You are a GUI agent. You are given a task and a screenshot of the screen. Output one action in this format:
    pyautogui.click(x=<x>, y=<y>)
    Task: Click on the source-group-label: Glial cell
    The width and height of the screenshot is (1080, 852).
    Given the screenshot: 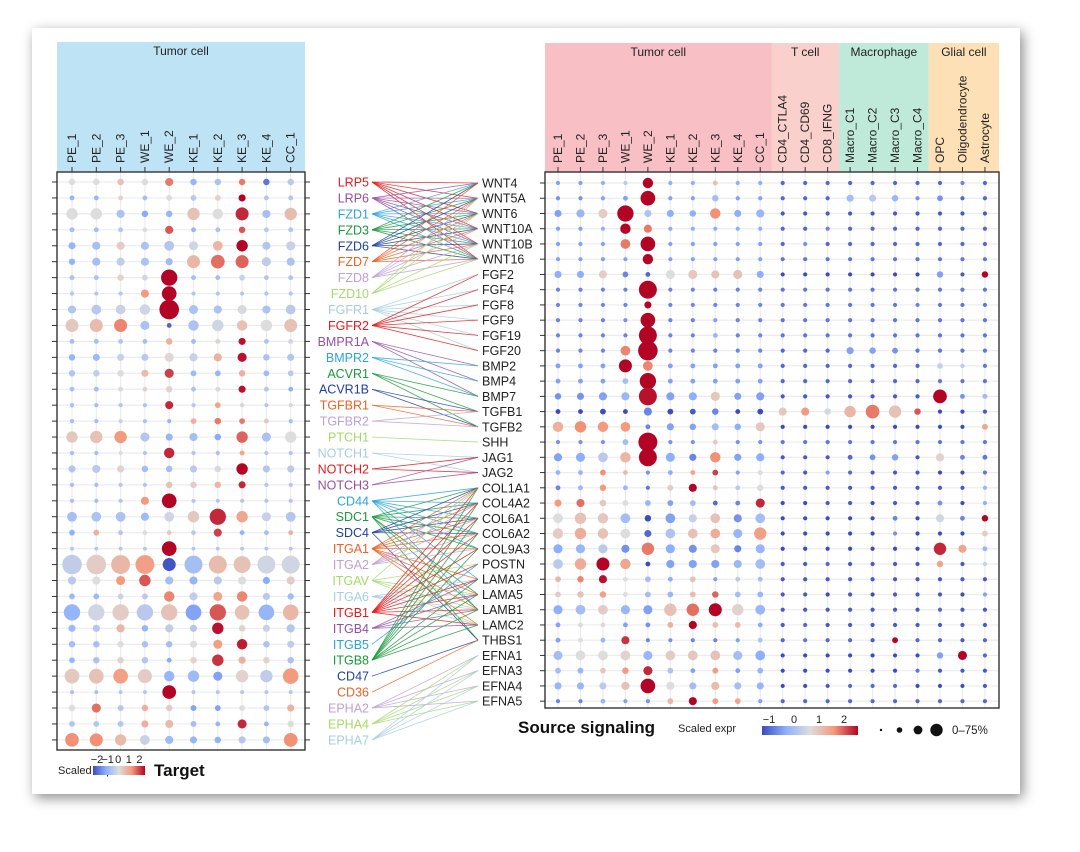 What is the action you would take?
    pyautogui.click(x=963, y=52)
    